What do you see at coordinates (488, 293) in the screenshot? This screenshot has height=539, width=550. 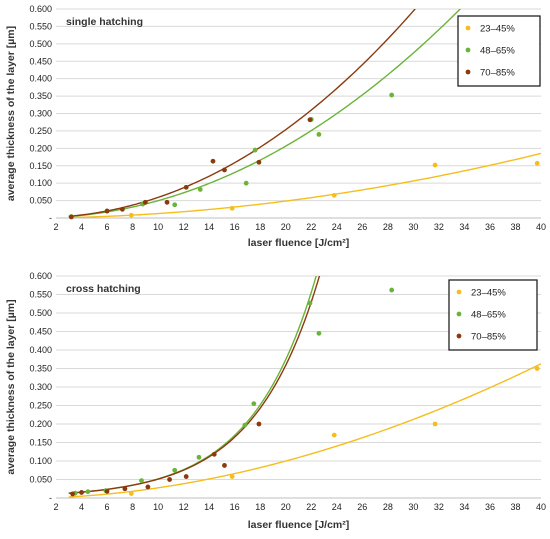 I see `legend-label: 23–45%` at bounding box center [488, 293].